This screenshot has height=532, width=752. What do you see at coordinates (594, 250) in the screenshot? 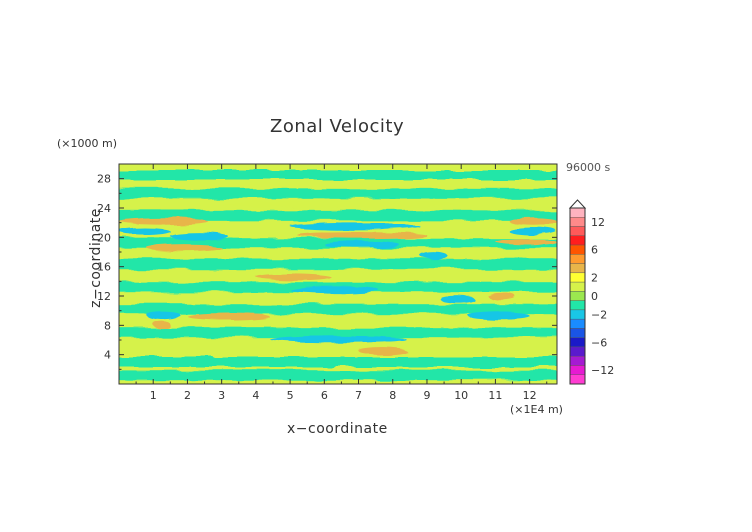
I see `colorbar-tick-label: 6` at bounding box center [594, 250].